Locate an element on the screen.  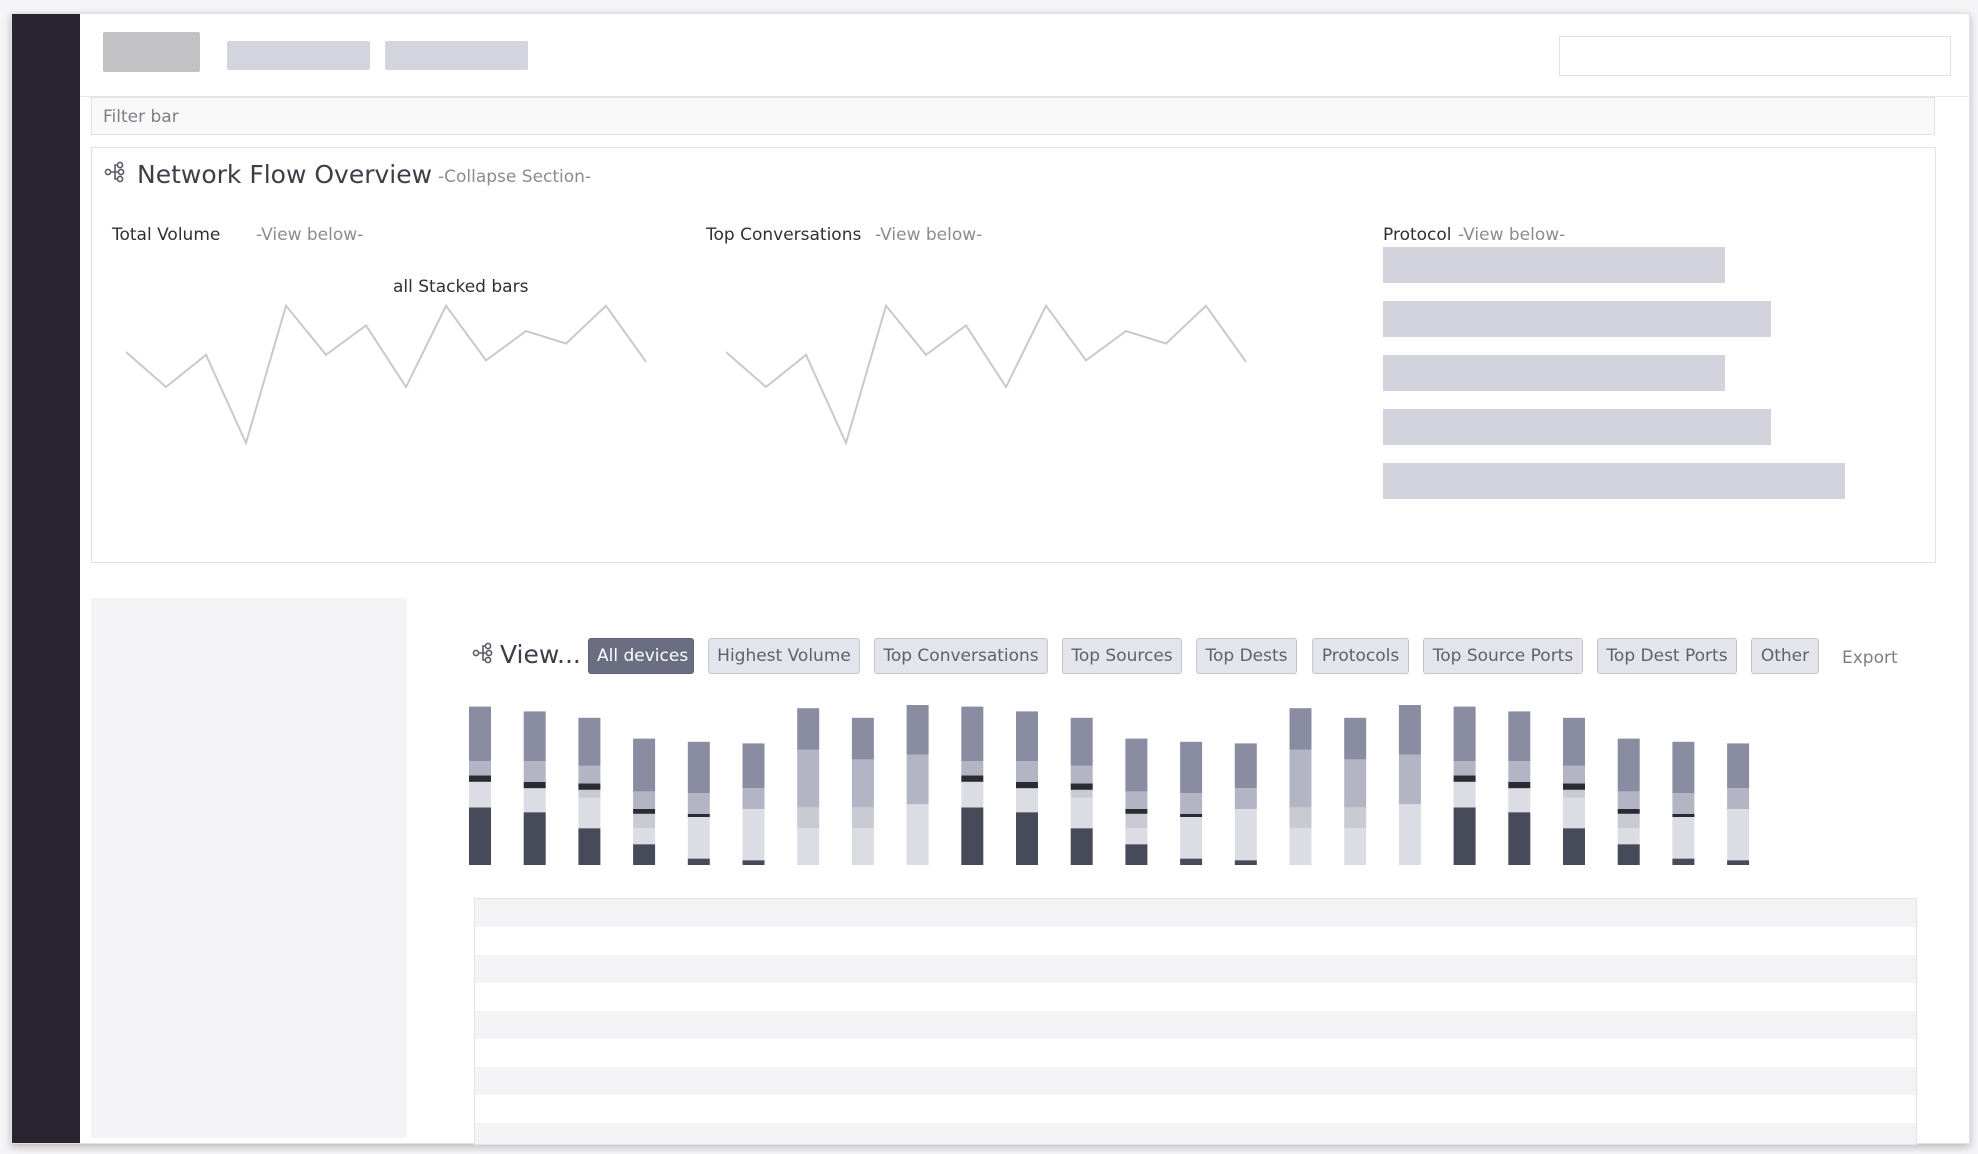
collapse-section-link: -Collapse Section- is located at coordinates (515, 177).